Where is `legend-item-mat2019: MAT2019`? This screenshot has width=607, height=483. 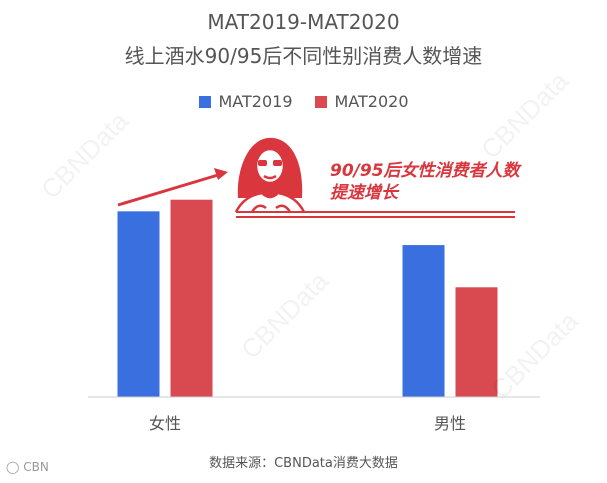 legend-item-mat2019: MAT2019 is located at coordinates (245, 101).